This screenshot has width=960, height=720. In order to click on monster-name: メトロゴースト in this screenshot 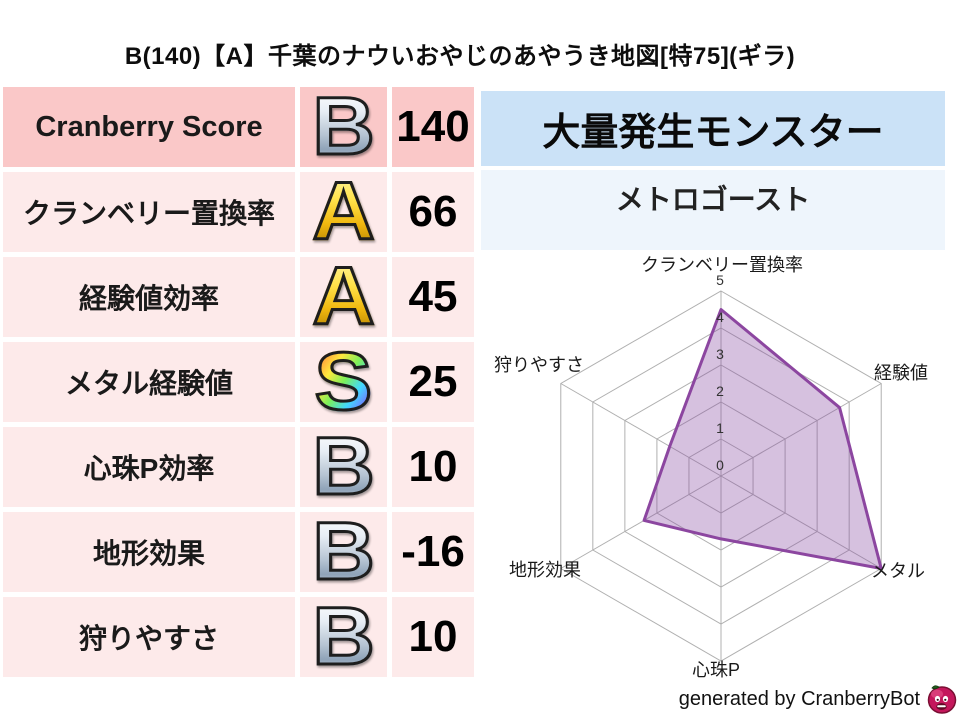, I will do `click(713, 210)`.